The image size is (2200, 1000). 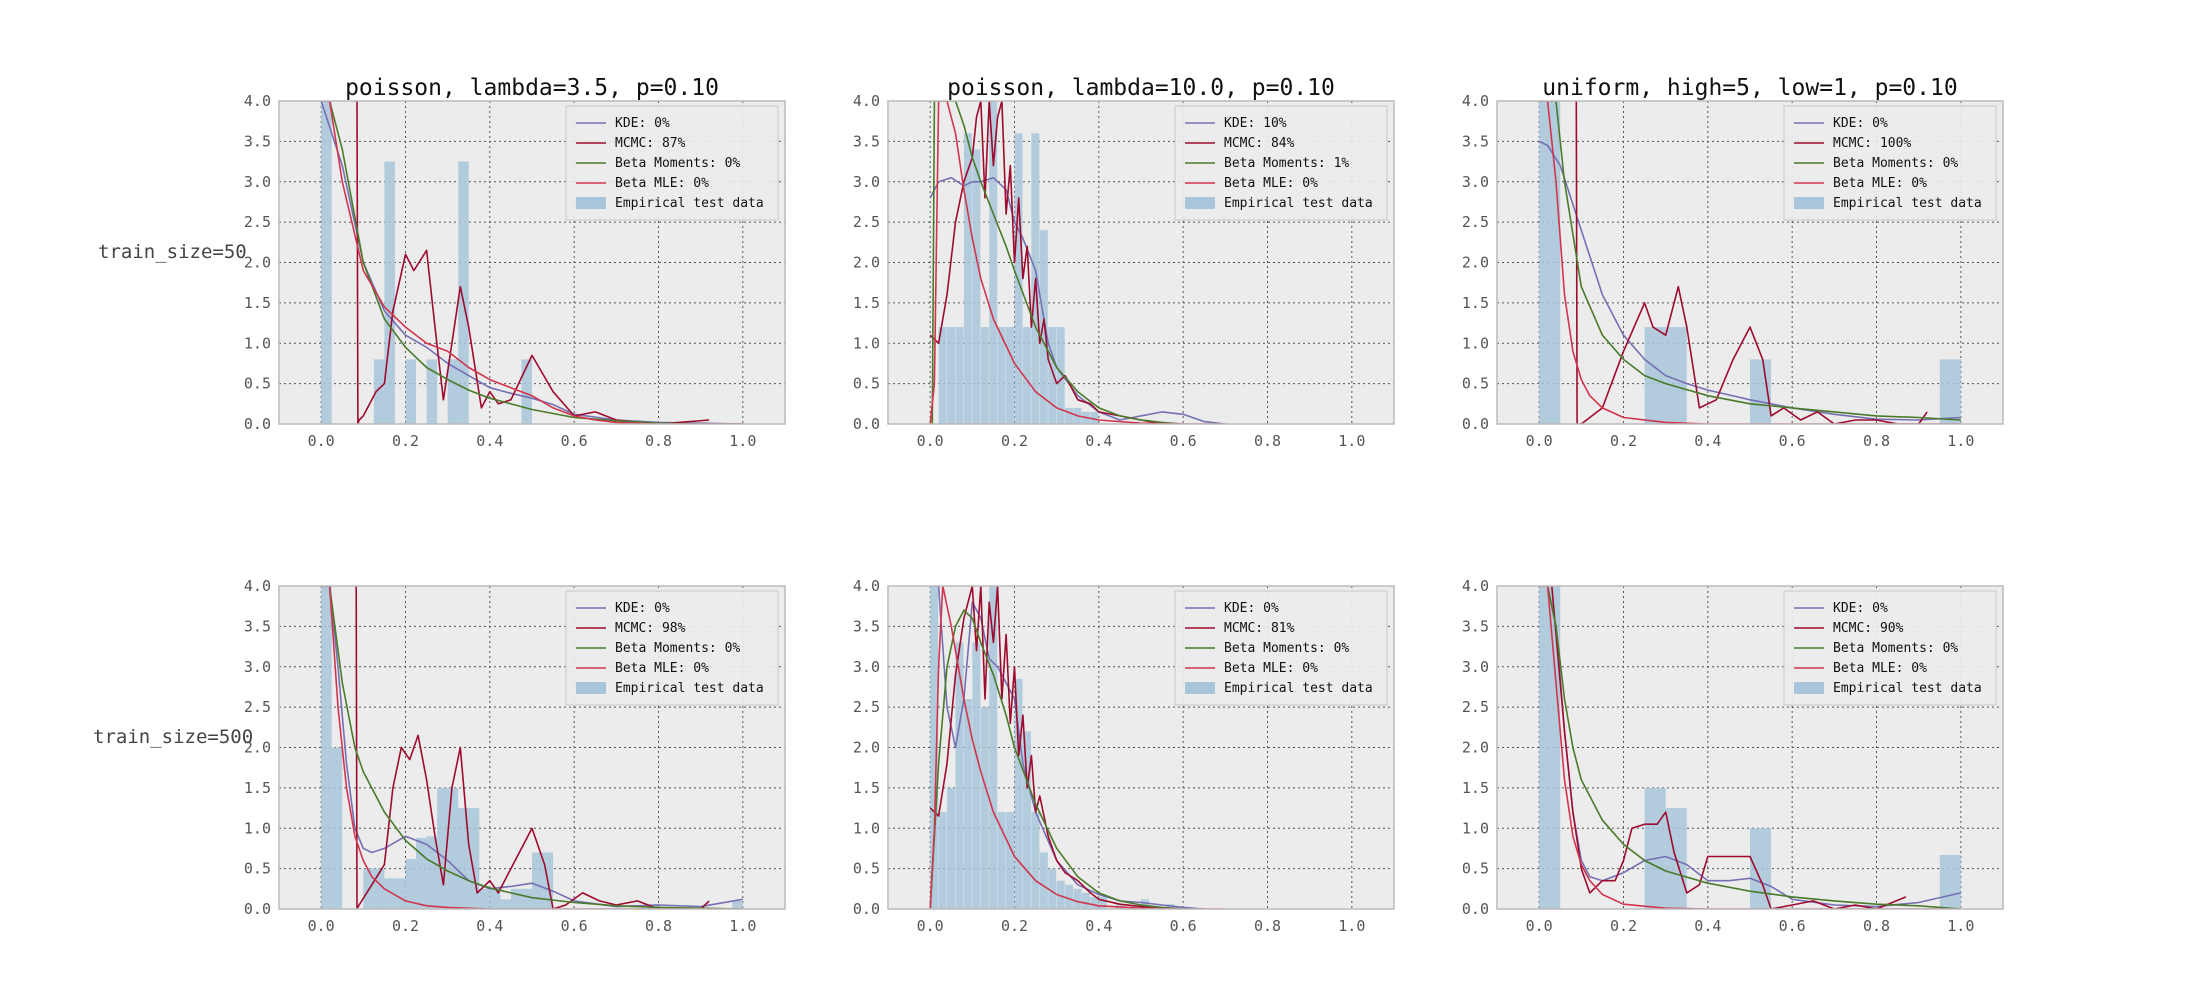 I want to click on legend-label: MCMC: 100%, so click(x=1872, y=143).